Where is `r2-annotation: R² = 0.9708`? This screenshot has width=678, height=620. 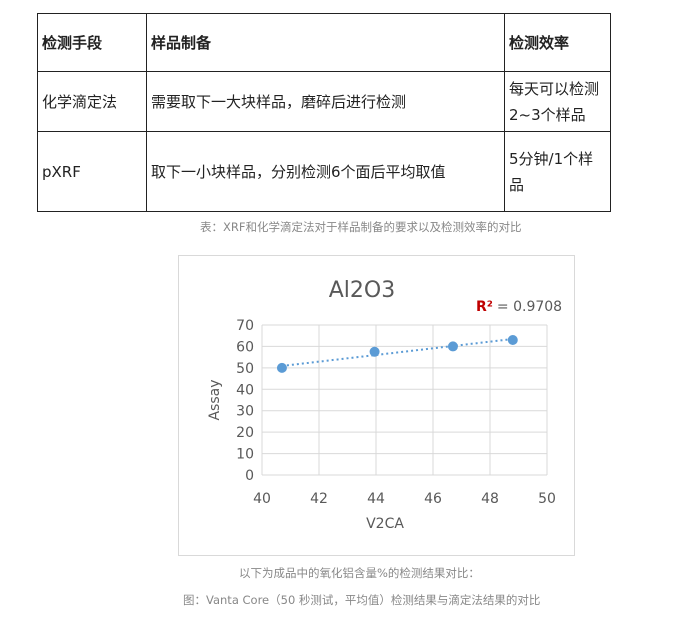
r2-annotation: R² = 0.9708 is located at coordinates (519, 307).